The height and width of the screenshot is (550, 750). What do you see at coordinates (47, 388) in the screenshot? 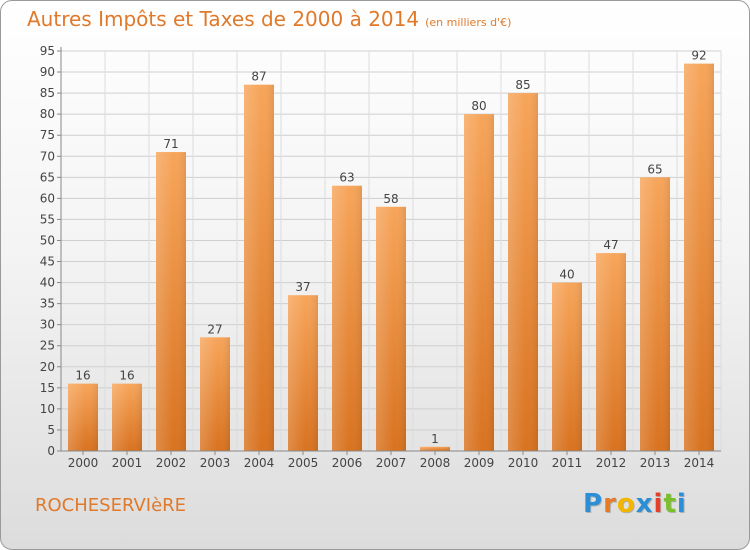
I see `y-tick-label: 15` at bounding box center [47, 388].